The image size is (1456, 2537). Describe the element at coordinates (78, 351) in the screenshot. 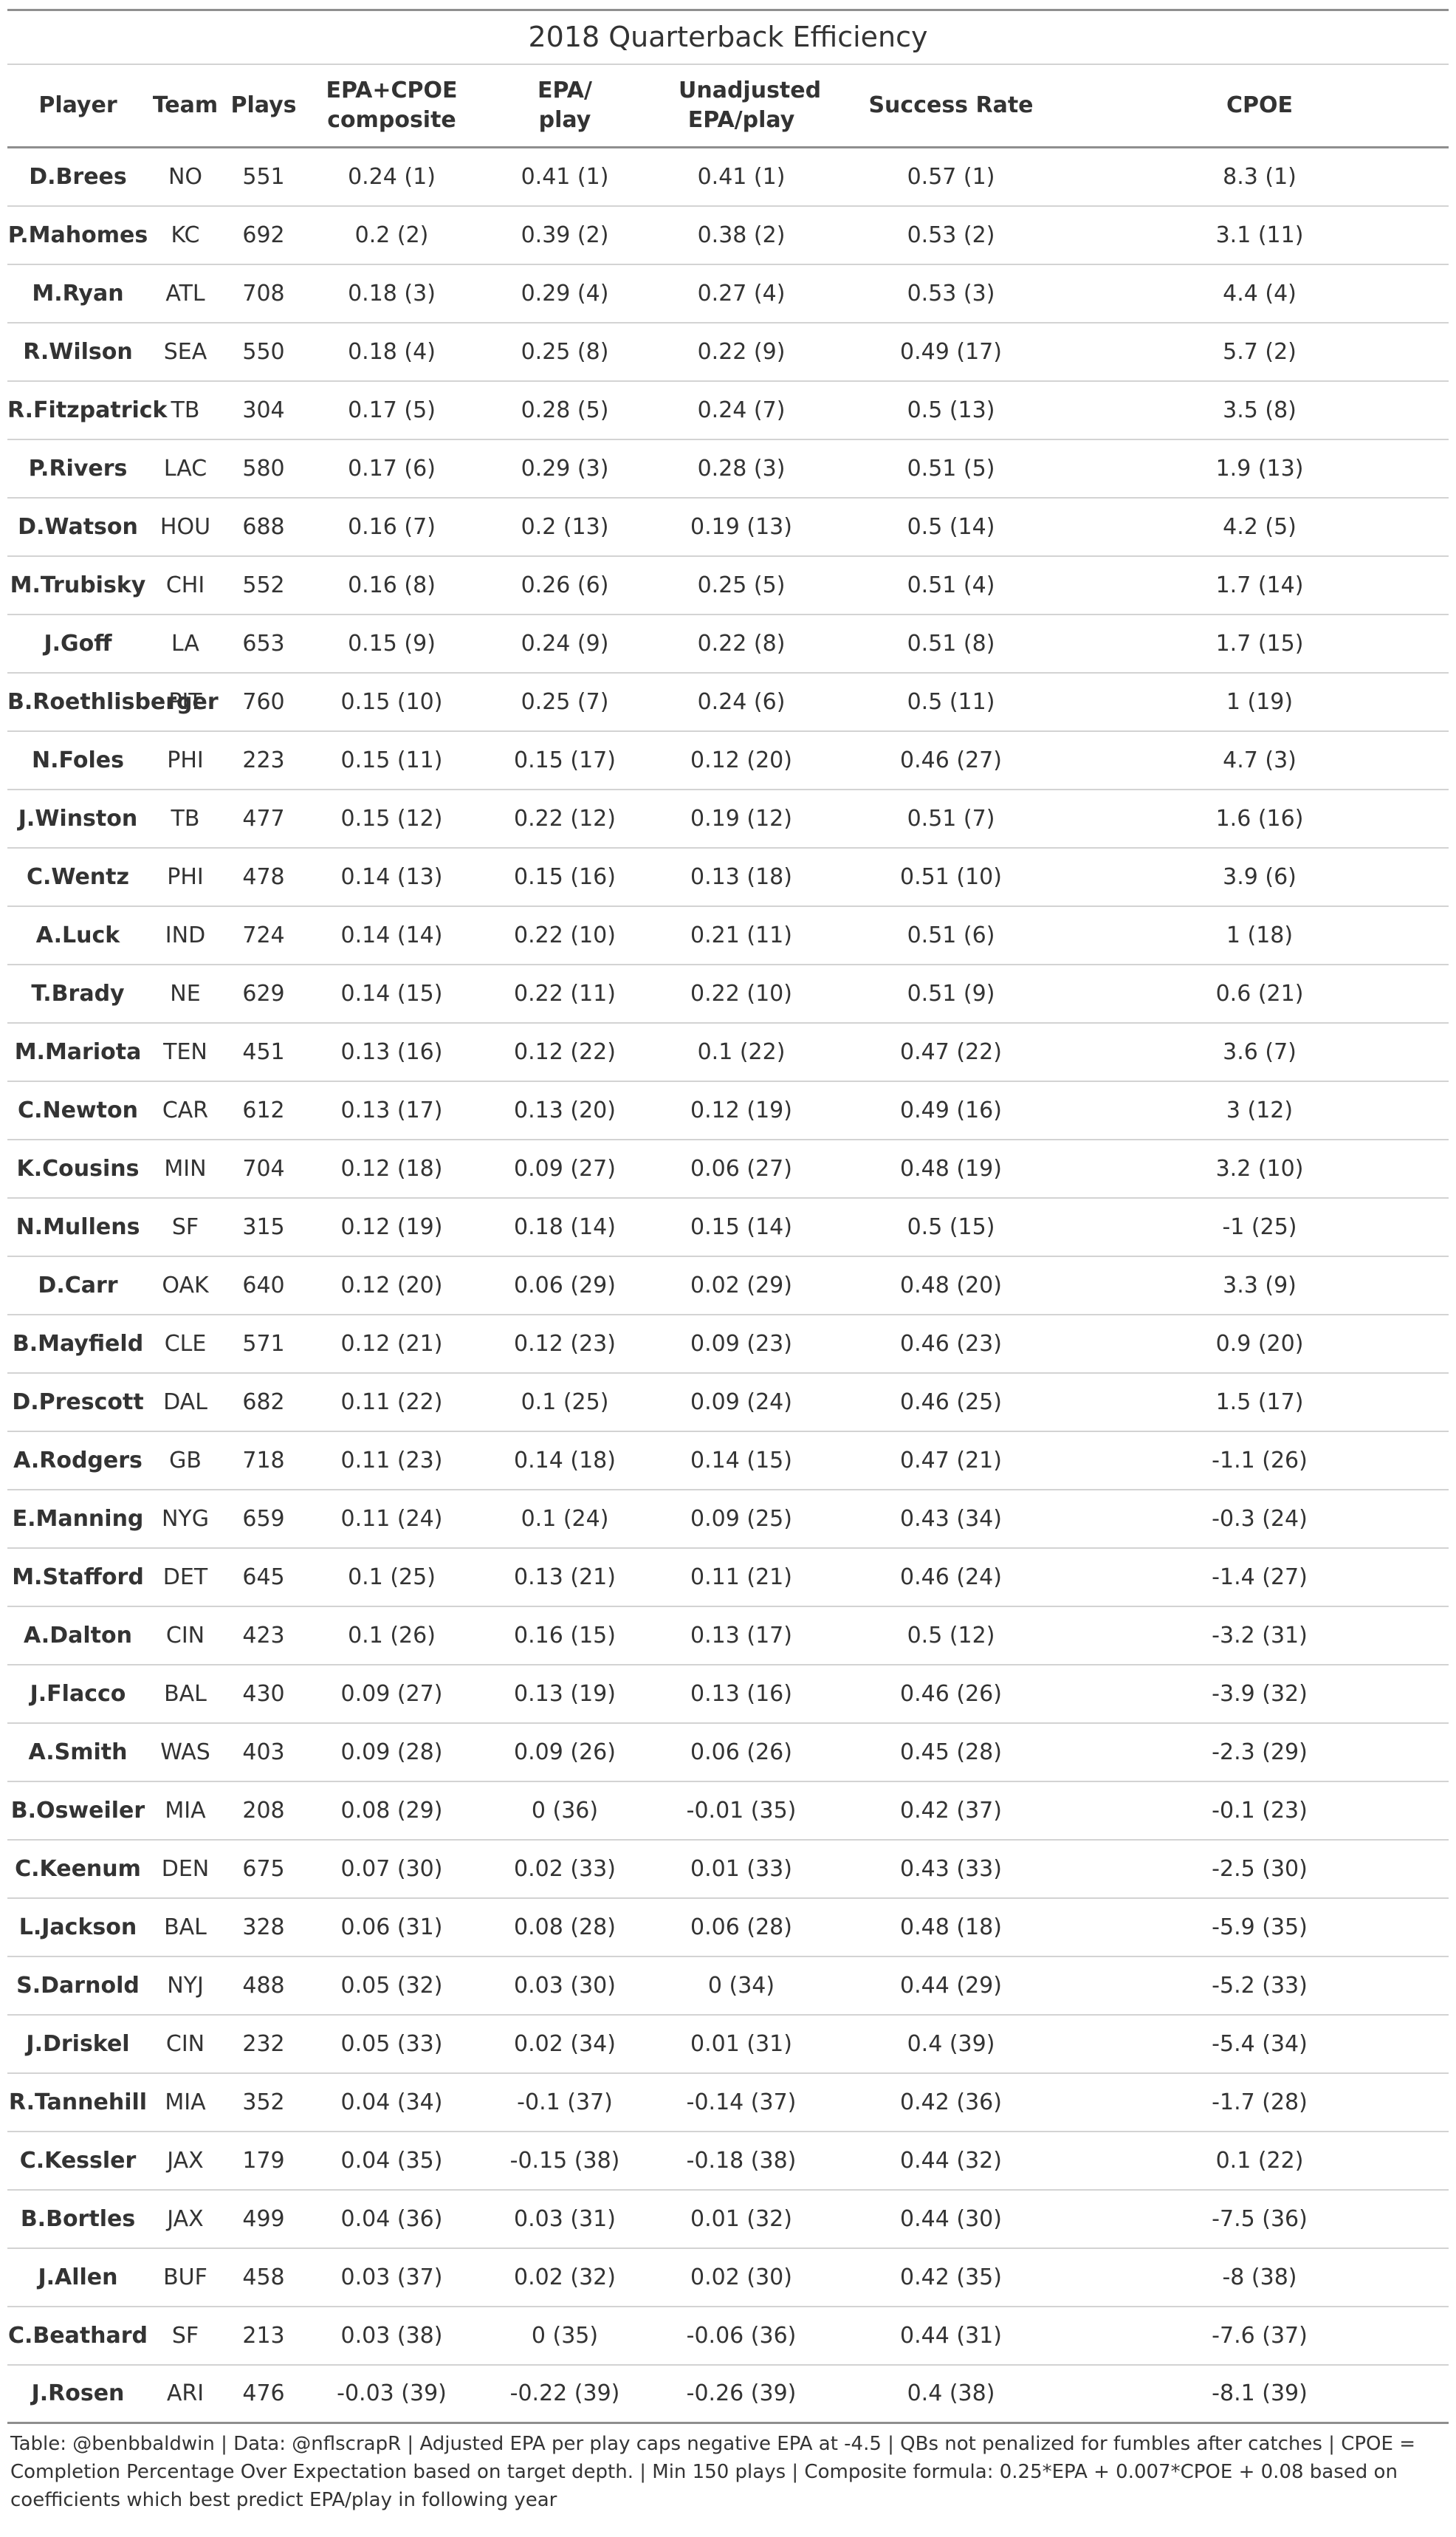

I see `player-cell: R.Wilson` at that location.